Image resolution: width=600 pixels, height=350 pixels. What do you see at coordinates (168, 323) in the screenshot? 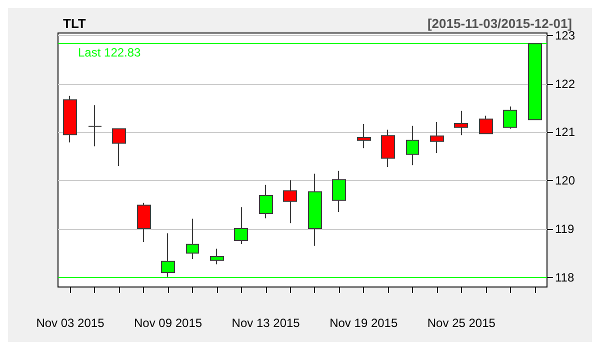
I see `x-tick-label: Nov 09 2015` at bounding box center [168, 323].